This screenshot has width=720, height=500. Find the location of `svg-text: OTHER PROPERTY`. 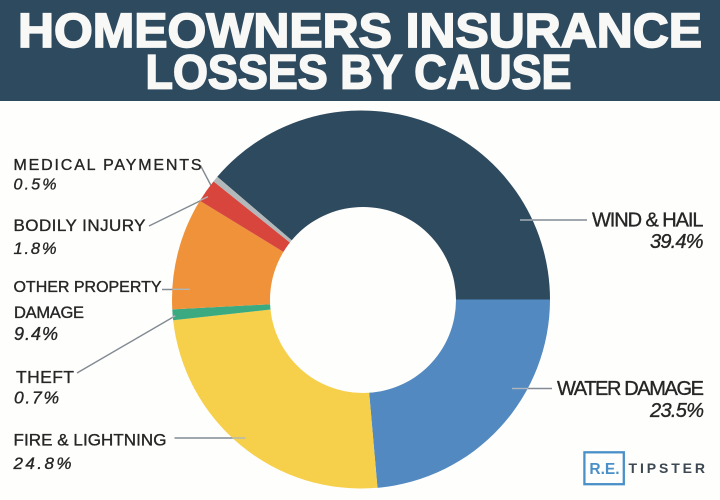

svg-text: OTHER PROPERTY is located at coordinates (88, 287).